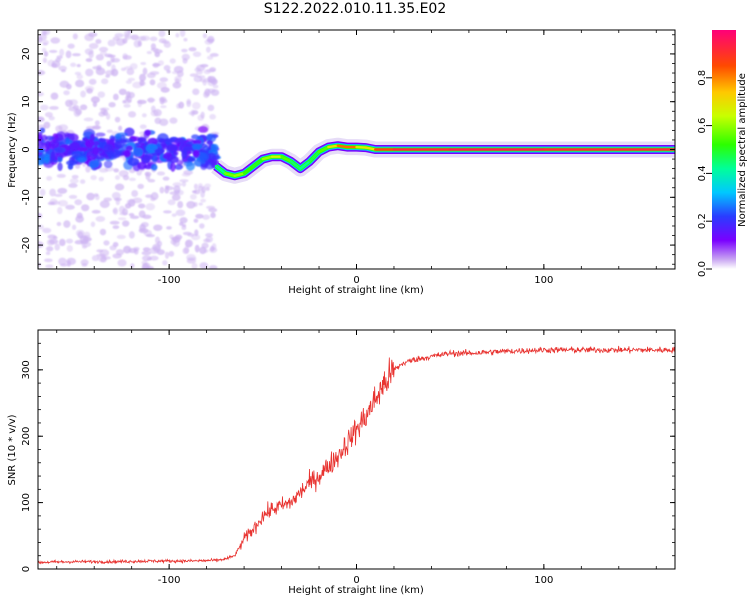  Describe the element at coordinates (702, 269) in the screenshot. I see `colorbar-tick-label: 0.0` at that location.